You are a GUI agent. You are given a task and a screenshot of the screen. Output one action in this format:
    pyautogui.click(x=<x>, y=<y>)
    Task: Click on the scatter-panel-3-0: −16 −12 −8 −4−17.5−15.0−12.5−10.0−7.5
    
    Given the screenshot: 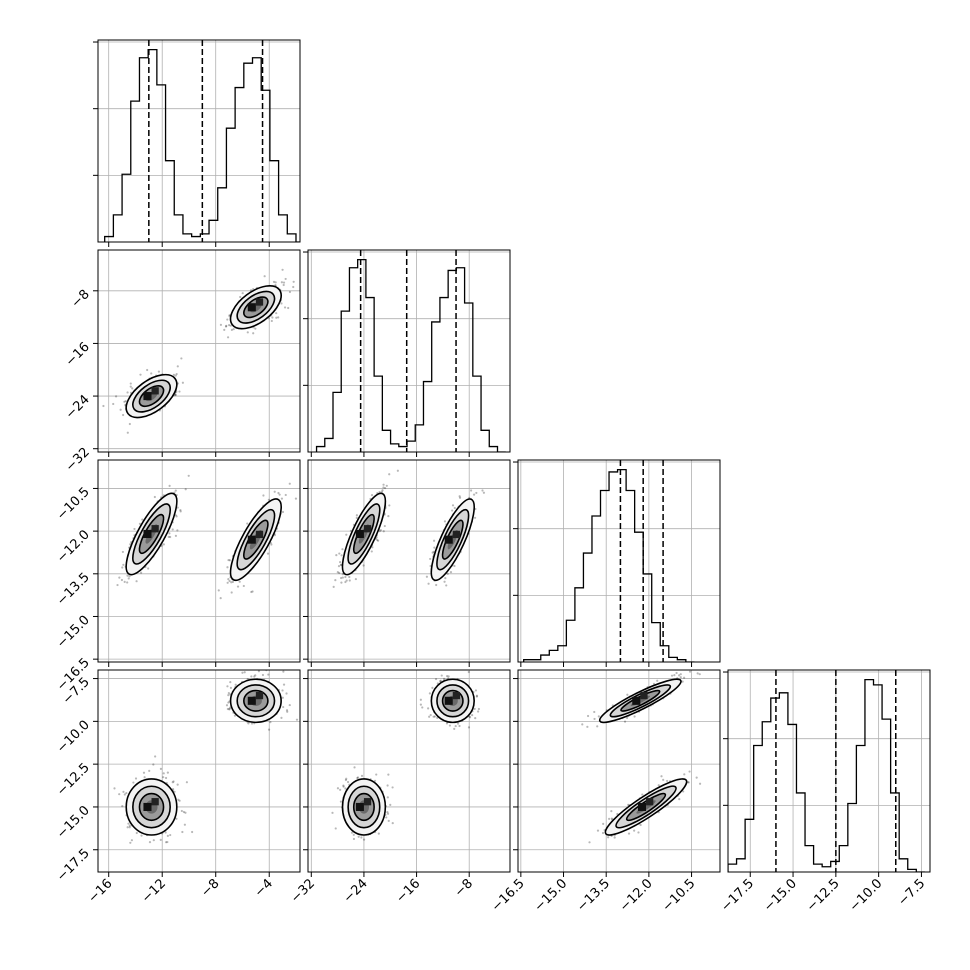 What is the action you would take?
    pyautogui.click(x=177, y=787)
    